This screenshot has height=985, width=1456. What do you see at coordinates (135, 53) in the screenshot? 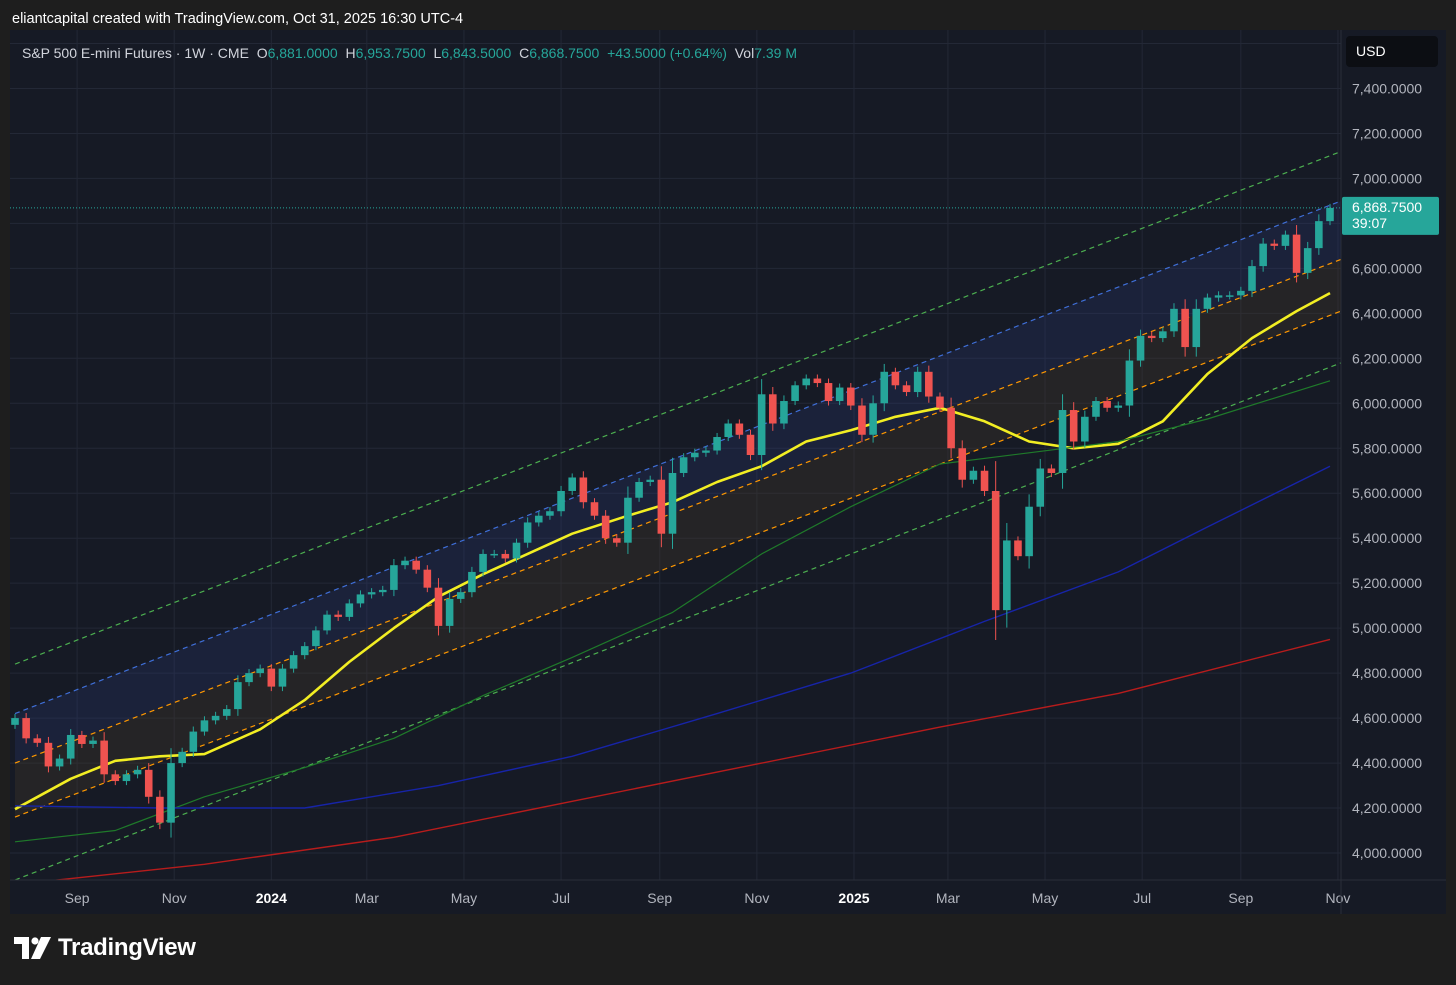
I see `symbol-label: S&P 500 E-mini Futures · 1W · CME` at bounding box center [135, 53].